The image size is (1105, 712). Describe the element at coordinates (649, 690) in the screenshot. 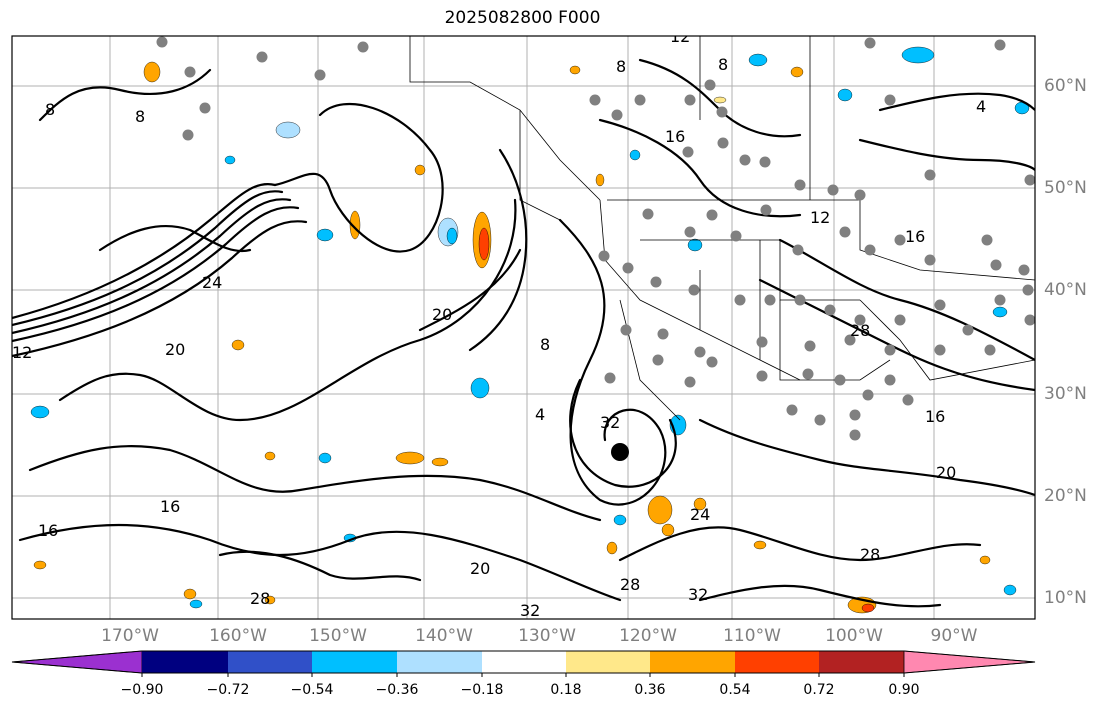

I see `colorbar-tick-label: 0.36` at that location.